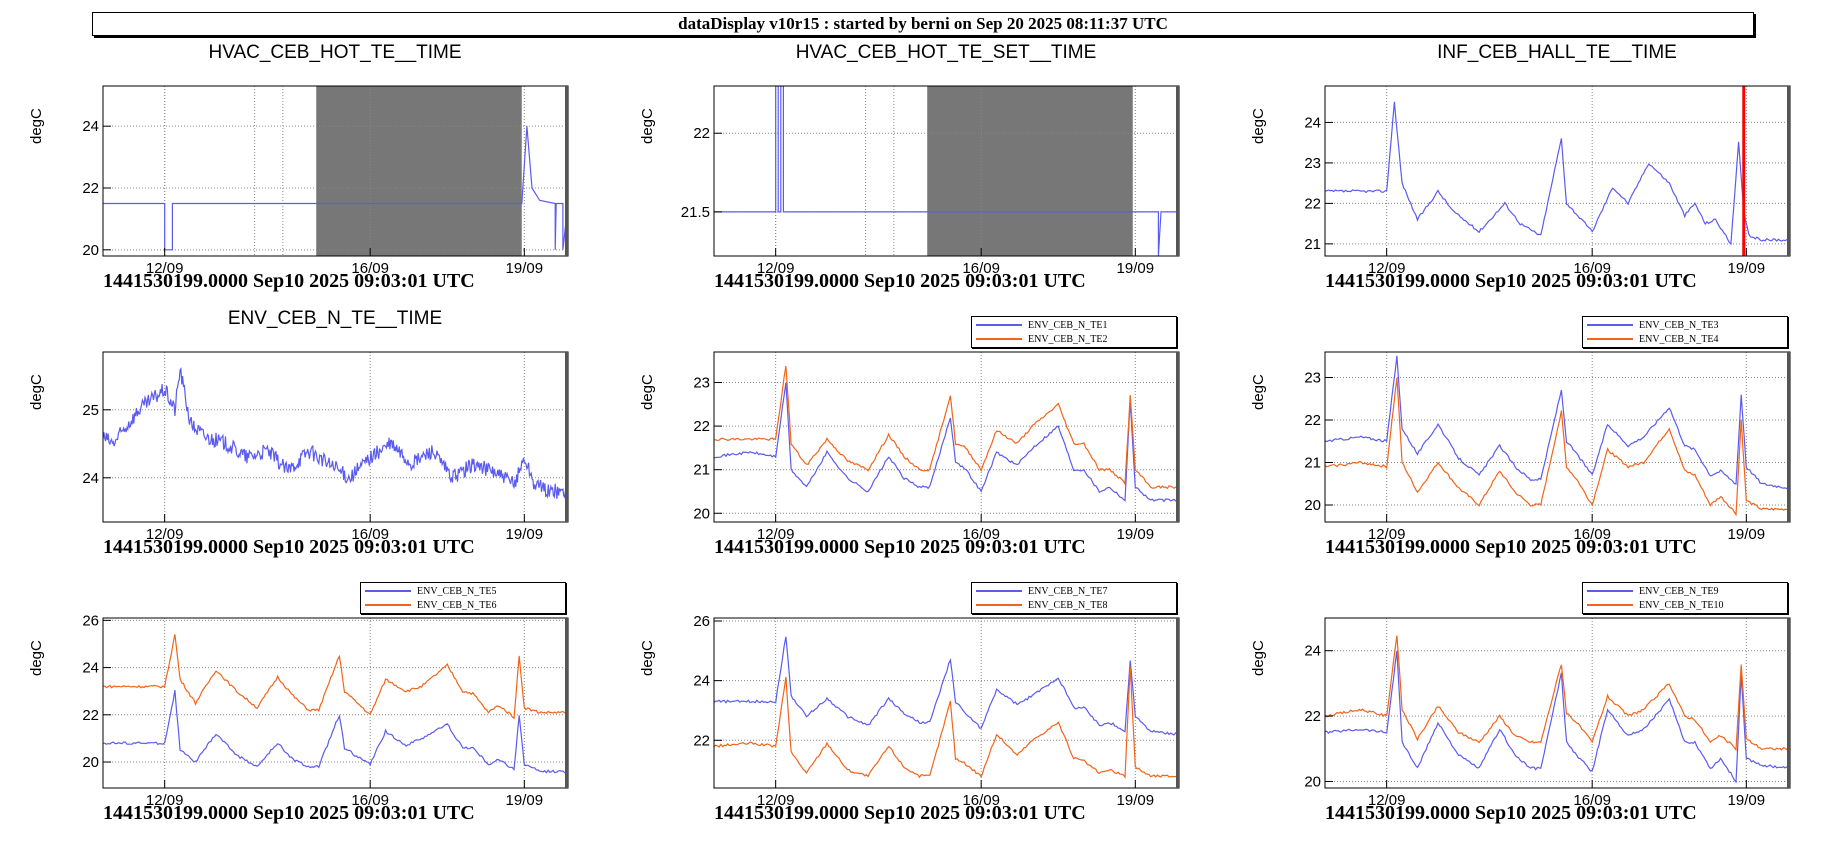 Image resolution: width=1833 pixels, height=844 pixels. I want to click on legend-entry: ENV_CEB_N_TE3, so click(1685, 325).